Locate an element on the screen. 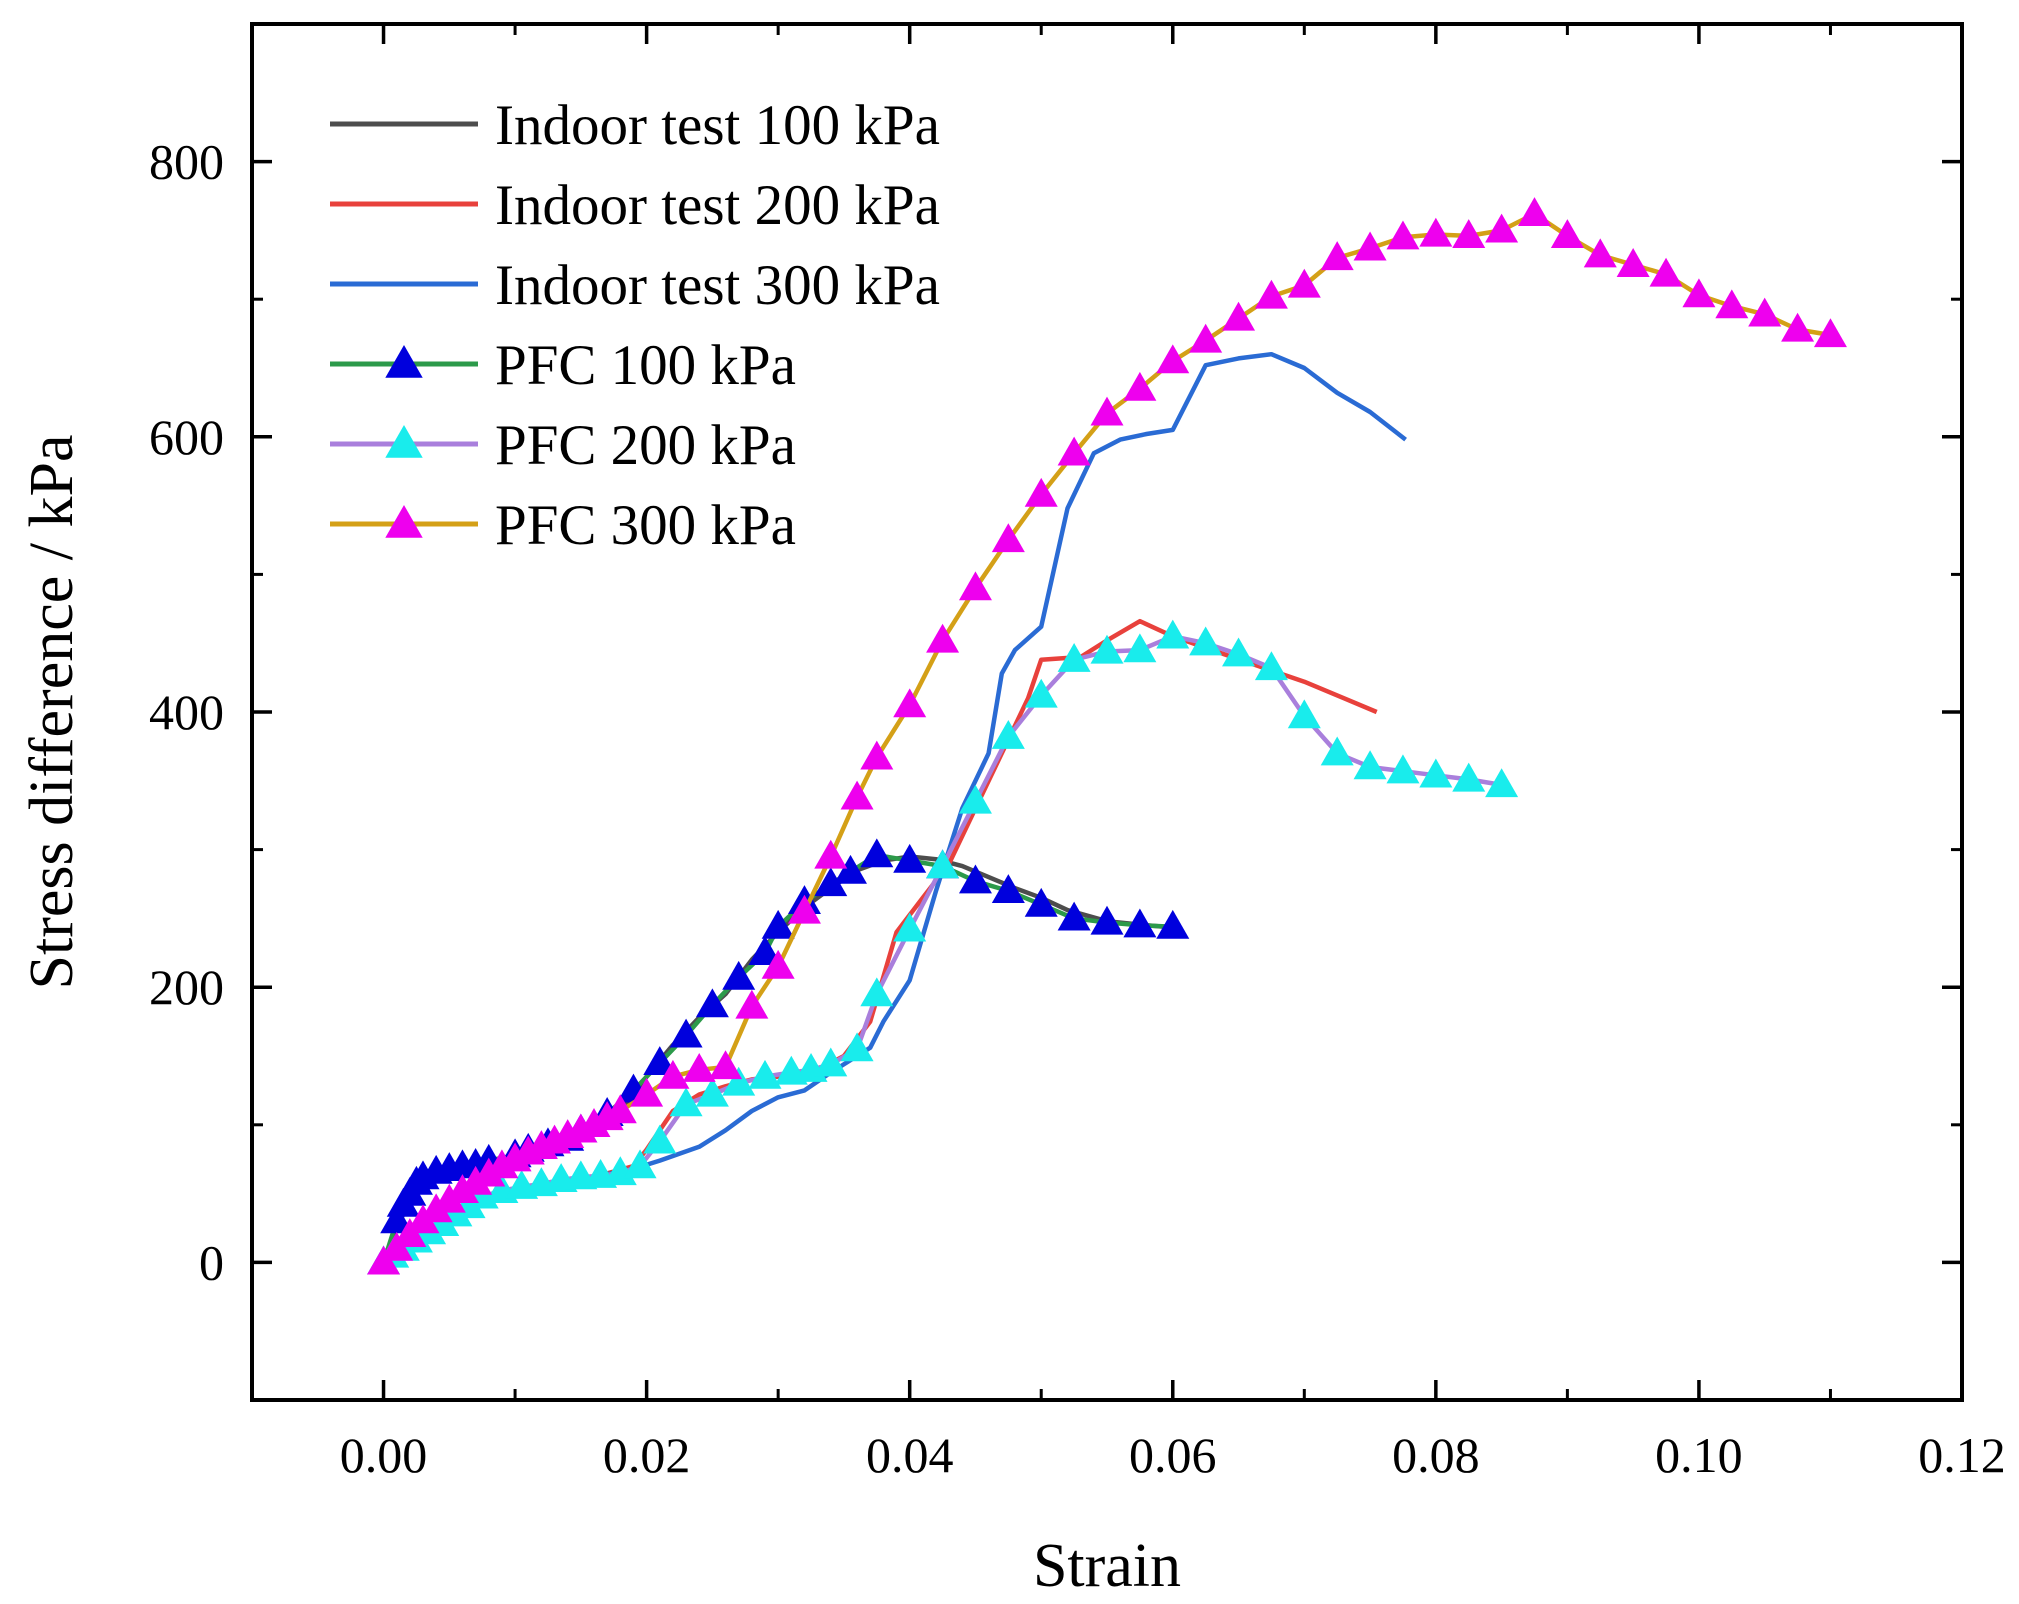 The height and width of the screenshot is (1604, 2019). x-tick-label: 0.10 is located at coordinates (1699, 1455).